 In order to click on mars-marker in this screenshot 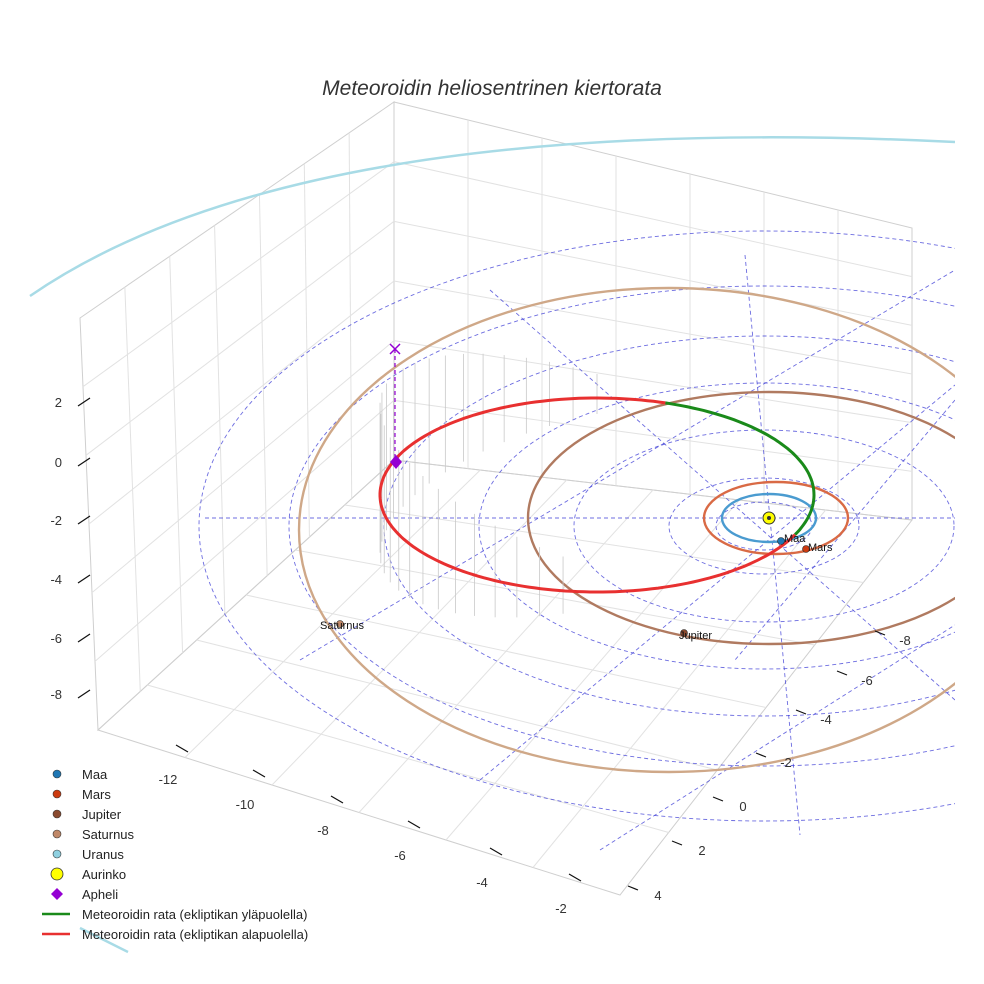, I will do `click(806, 549)`.